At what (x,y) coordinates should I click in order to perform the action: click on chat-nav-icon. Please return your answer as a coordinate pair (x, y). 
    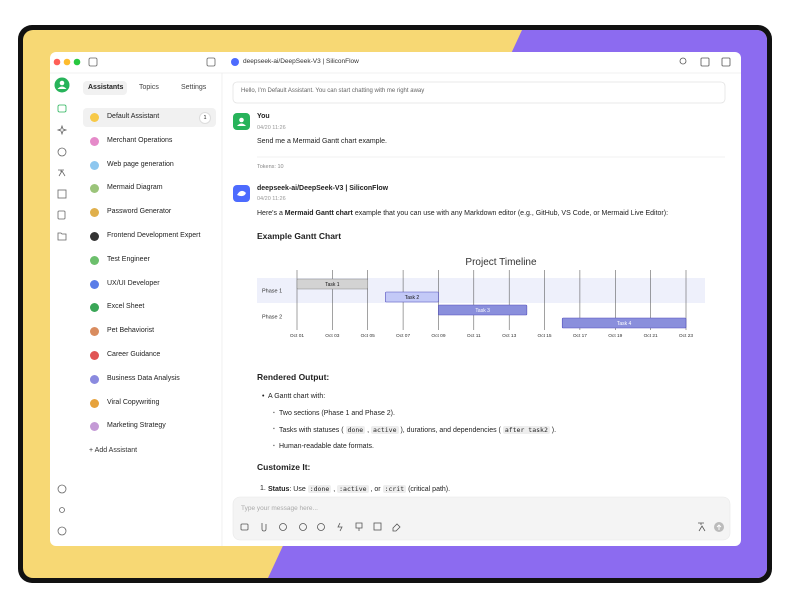
    Looking at the image, I should click on (62, 108).